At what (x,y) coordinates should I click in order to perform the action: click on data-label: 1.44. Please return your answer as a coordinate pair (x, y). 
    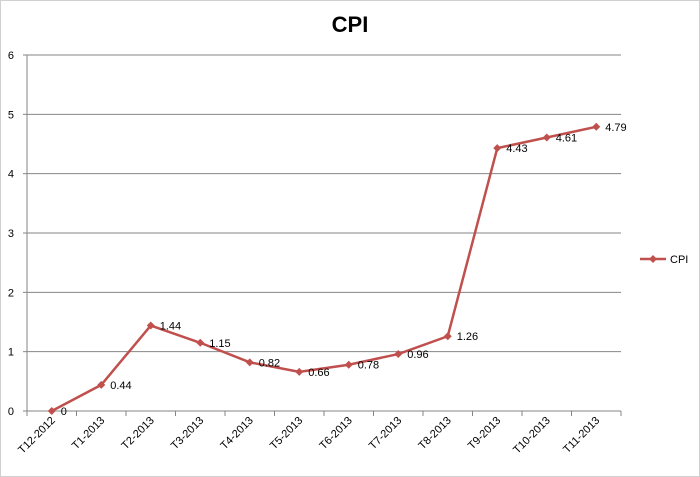
    Looking at the image, I should click on (170, 327).